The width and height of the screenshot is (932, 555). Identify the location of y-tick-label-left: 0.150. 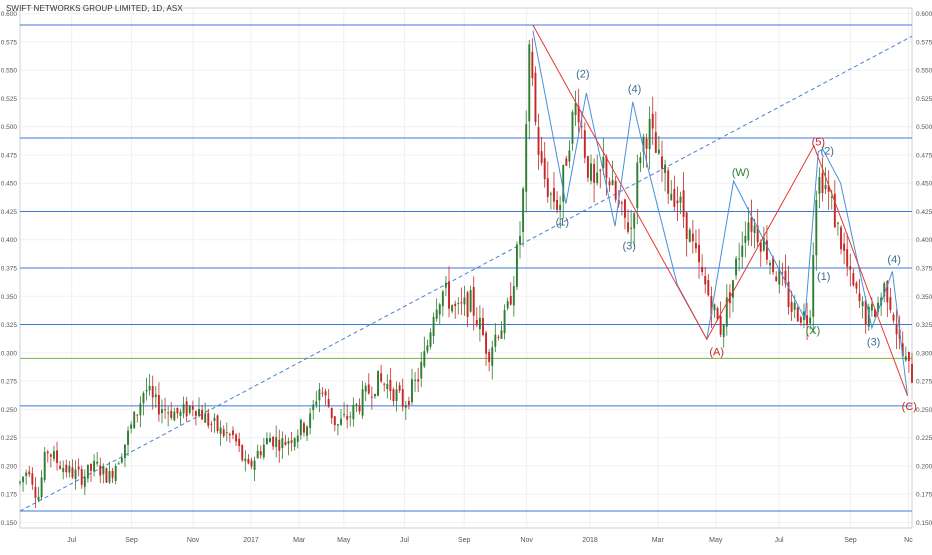
(9, 523).